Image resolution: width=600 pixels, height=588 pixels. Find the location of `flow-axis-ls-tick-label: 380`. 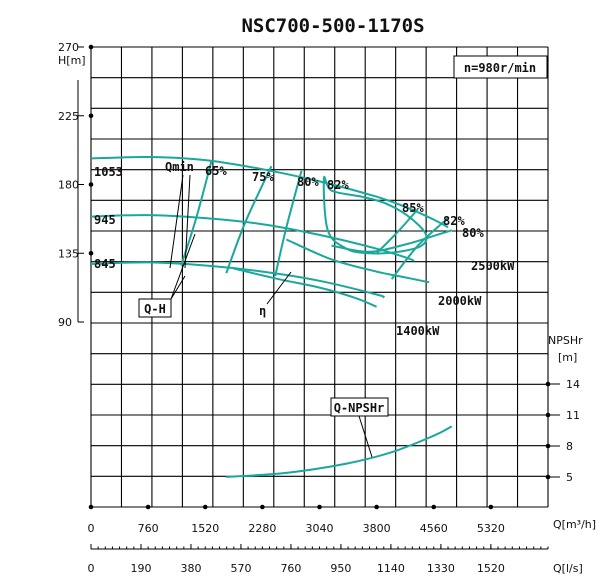

flow-axis-ls-tick-label: 380 is located at coordinates (190, 568).